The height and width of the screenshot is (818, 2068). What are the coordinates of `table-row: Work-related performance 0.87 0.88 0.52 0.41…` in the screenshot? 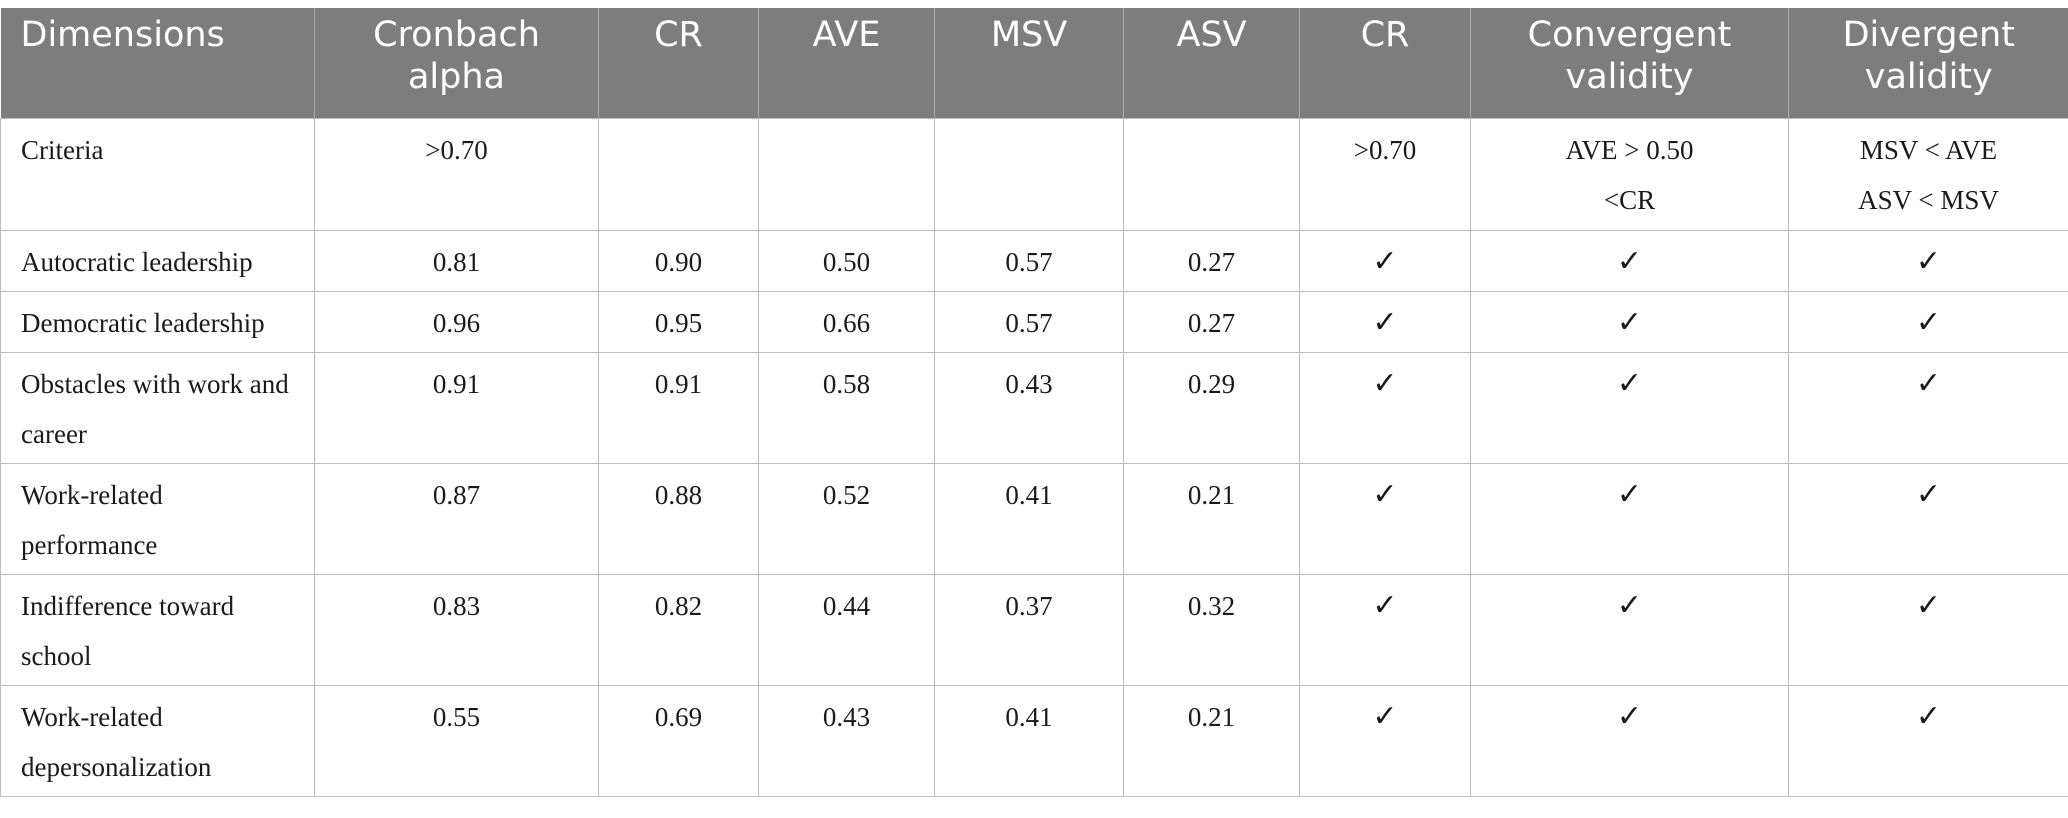 It's located at (1034, 518).